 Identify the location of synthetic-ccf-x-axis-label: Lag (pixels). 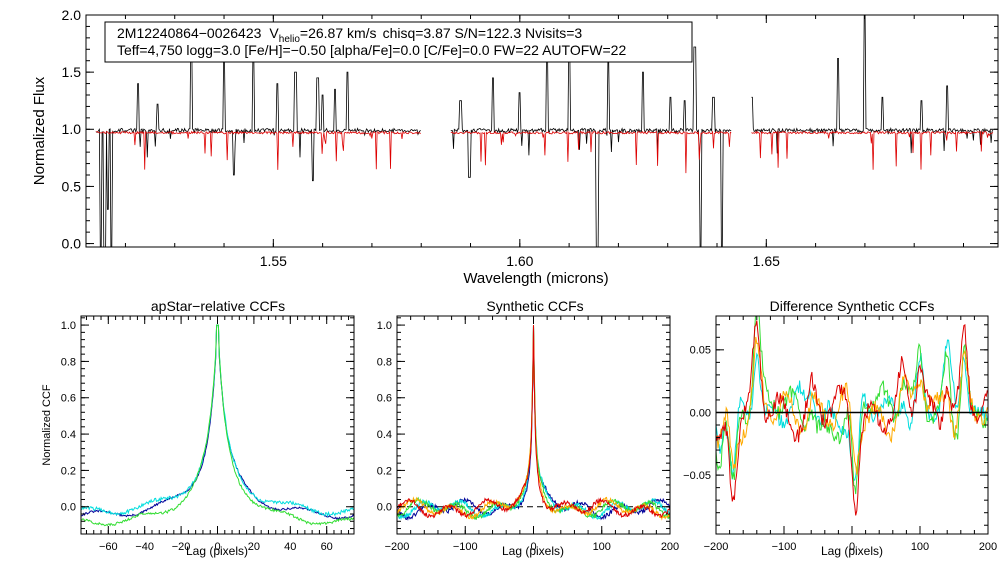
(533, 551).